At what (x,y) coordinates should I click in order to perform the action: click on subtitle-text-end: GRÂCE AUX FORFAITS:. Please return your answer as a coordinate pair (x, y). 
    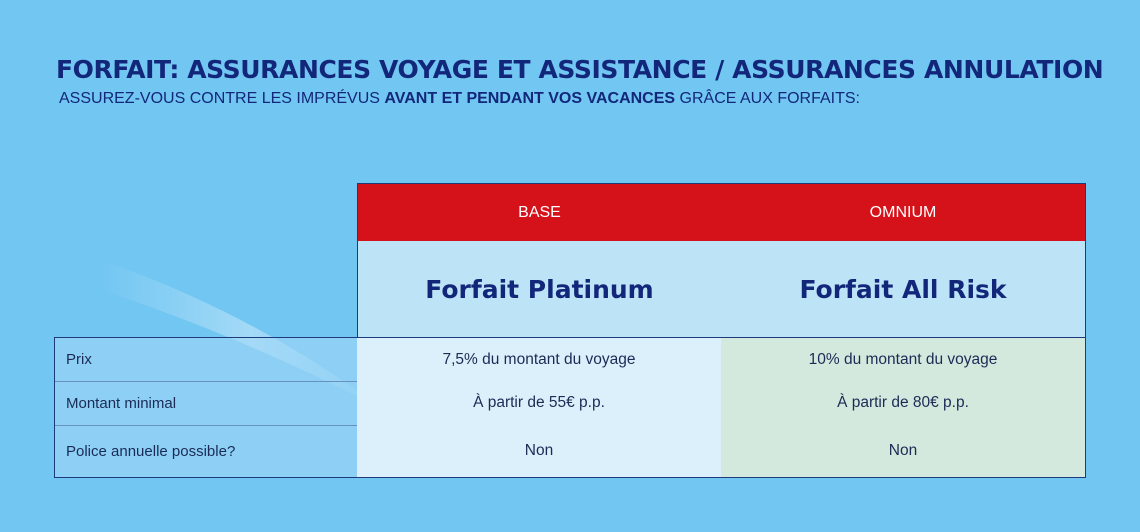
    Looking at the image, I should click on (767, 98).